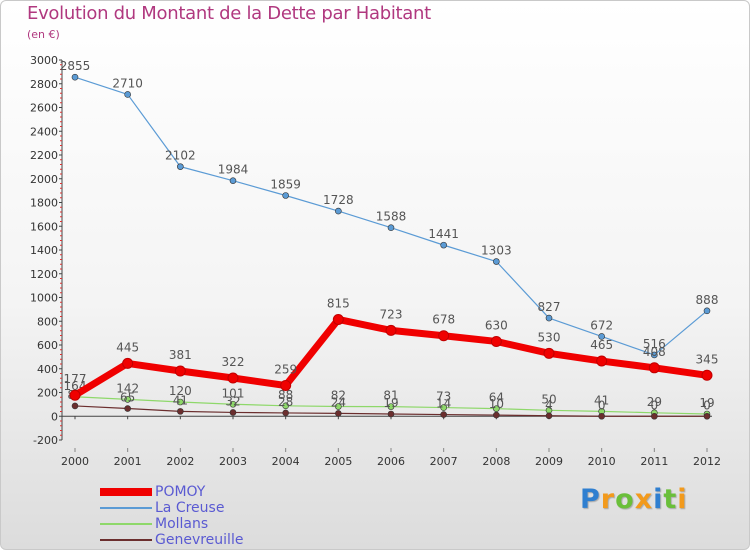  What do you see at coordinates (625, 499) in the screenshot?
I see `logo-letter: o` at bounding box center [625, 499].